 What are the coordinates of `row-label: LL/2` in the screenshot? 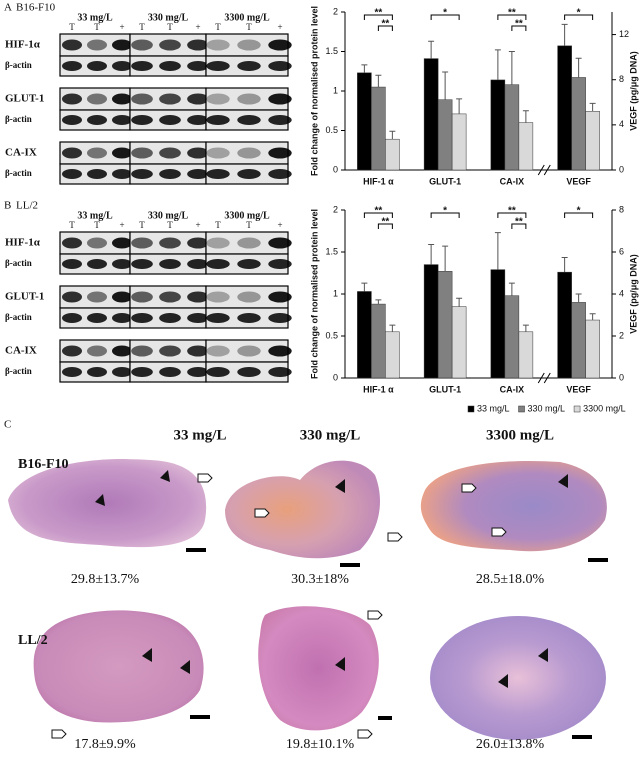 It's located at (33, 640).